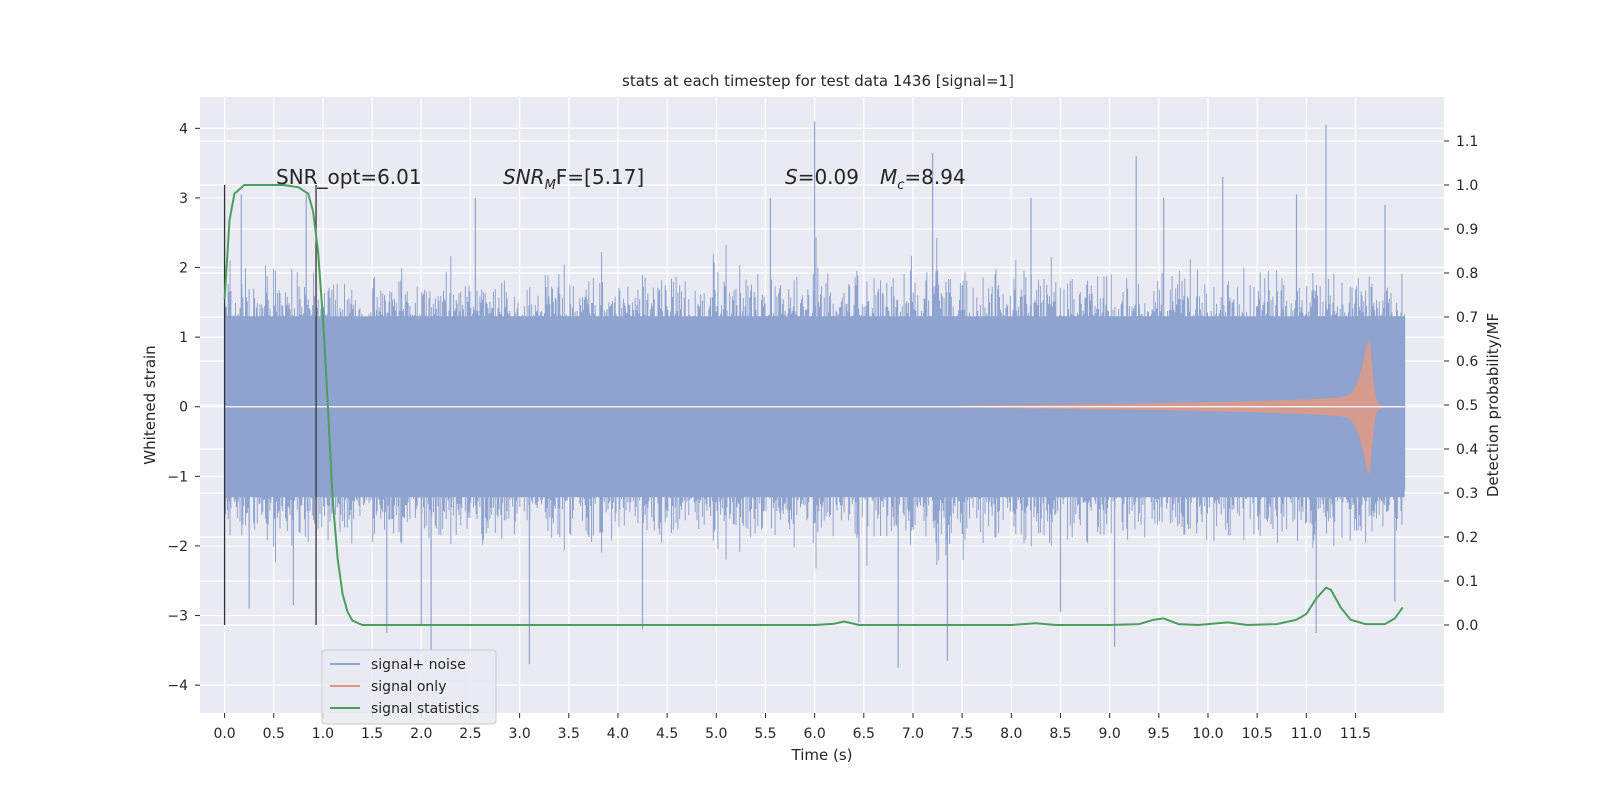 The height and width of the screenshot is (800, 1600). I want to click on y2-tick-label: 0.3, so click(1467, 494).